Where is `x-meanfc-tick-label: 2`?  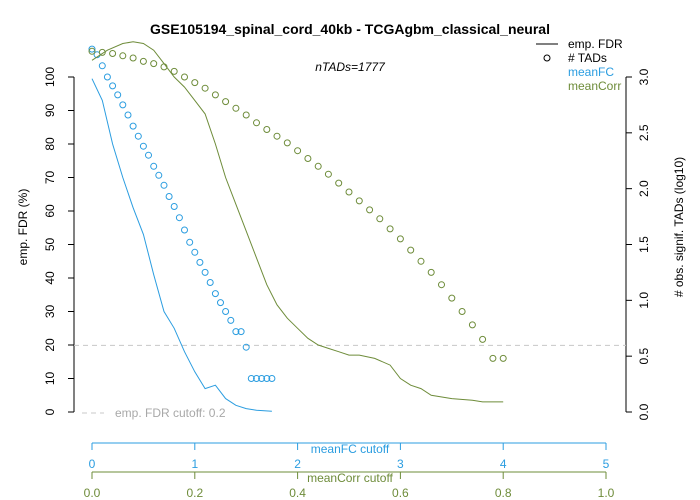 x-meanfc-tick-label: 2 is located at coordinates (297, 464).